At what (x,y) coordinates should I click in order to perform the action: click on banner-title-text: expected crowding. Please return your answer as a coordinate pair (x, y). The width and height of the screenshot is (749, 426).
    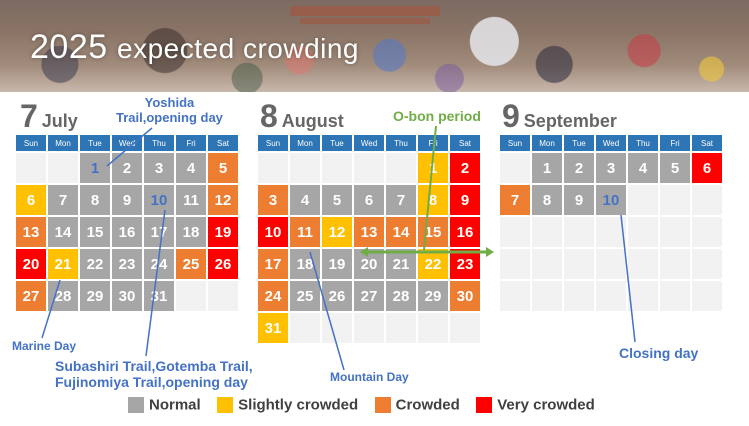
    Looking at the image, I should click on (238, 48).